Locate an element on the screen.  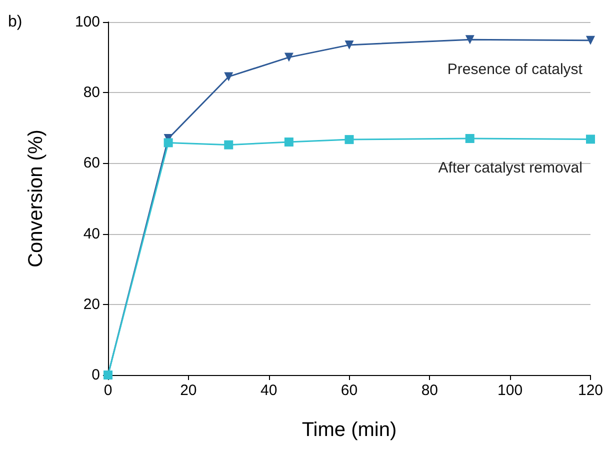
x-tick-label: 80 is located at coordinates (429, 390).